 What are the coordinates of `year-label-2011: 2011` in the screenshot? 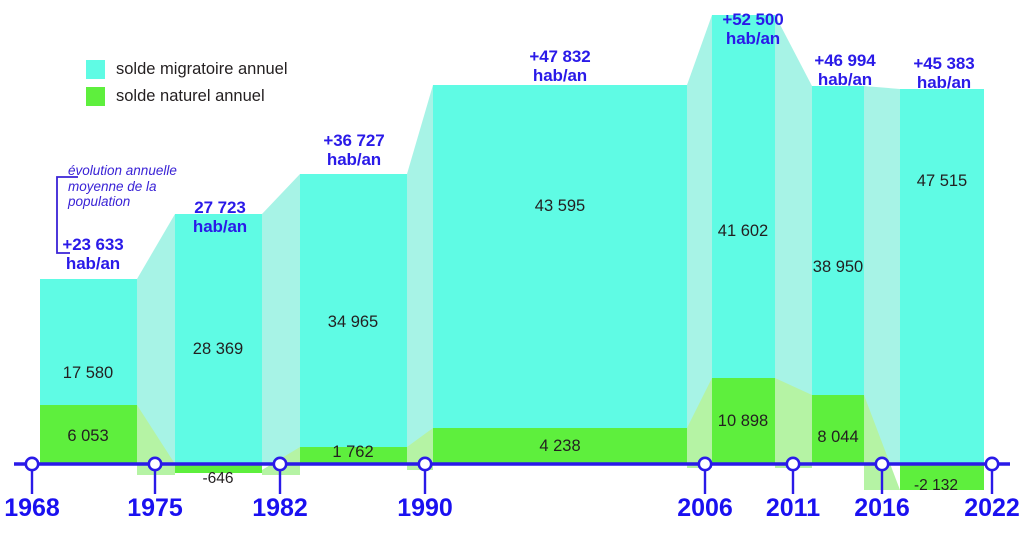 It's located at (793, 508).